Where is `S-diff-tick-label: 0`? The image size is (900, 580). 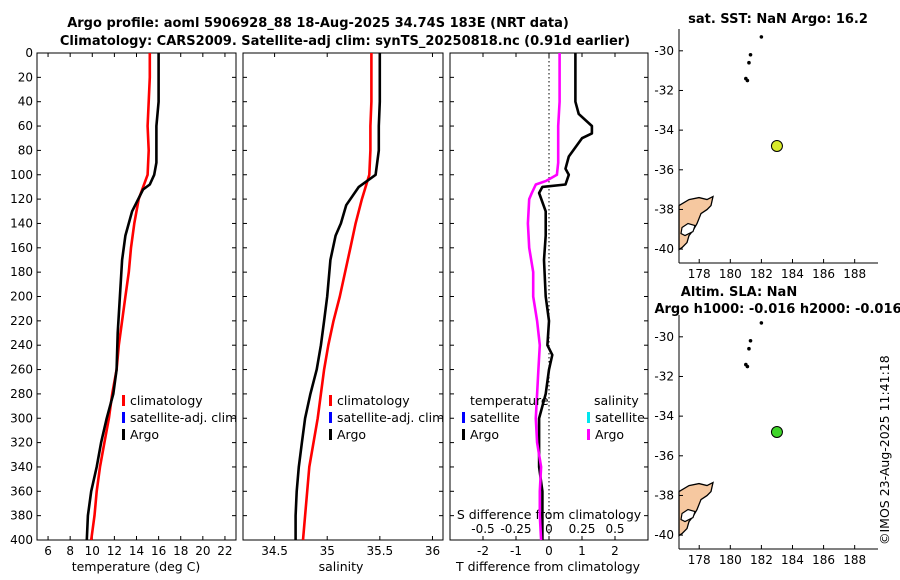
S-diff-tick-label: 0 is located at coordinates (549, 529).